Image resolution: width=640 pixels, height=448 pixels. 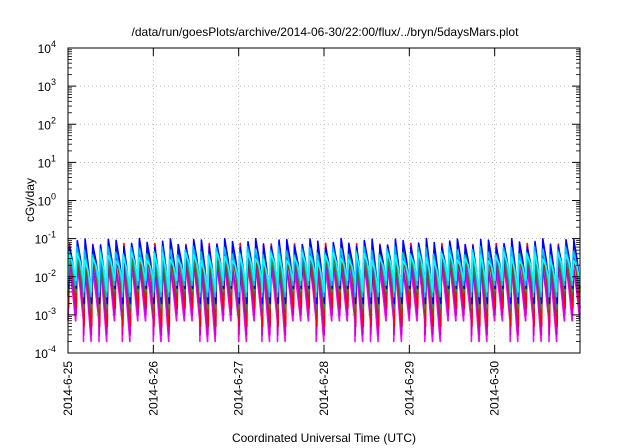 What do you see at coordinates (68, 388) in the screenshot?
I see `x-tick-label: 2014-6-25` at bounding box center [68, 388].